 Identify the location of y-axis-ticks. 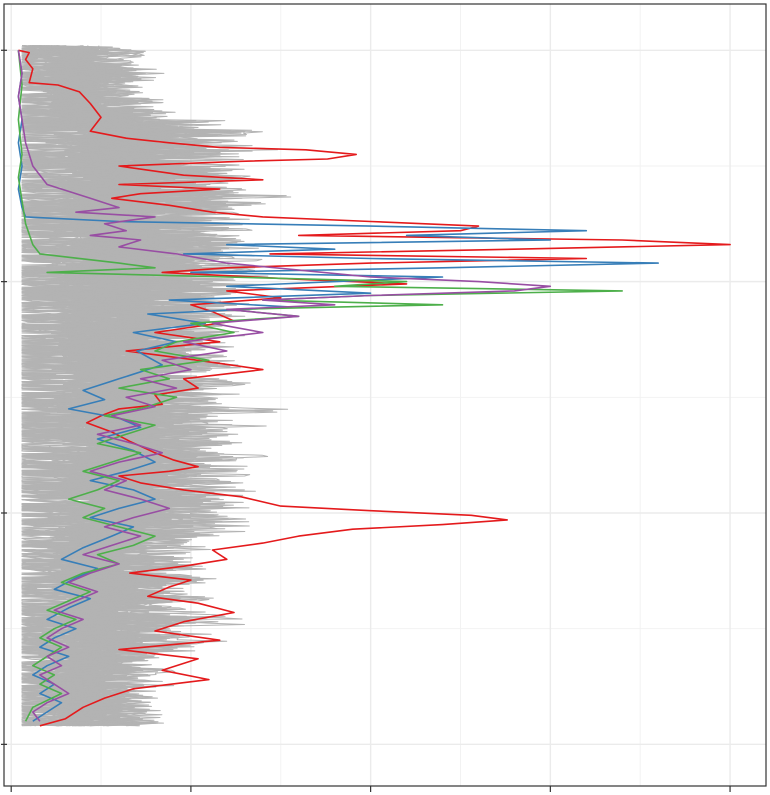
(4, 397).